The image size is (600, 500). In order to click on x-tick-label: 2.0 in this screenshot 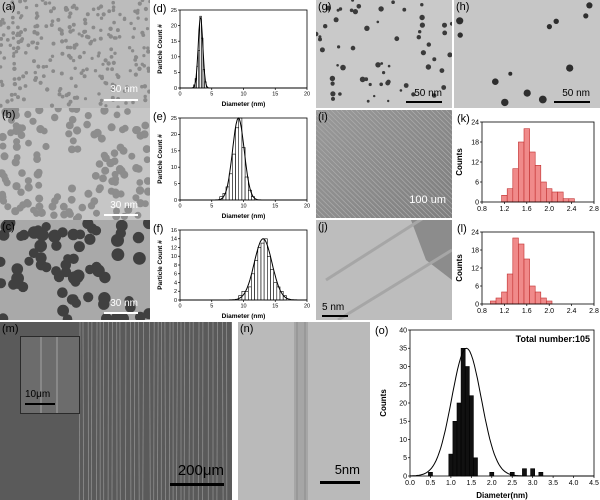, I will do `click(549, 311)`.